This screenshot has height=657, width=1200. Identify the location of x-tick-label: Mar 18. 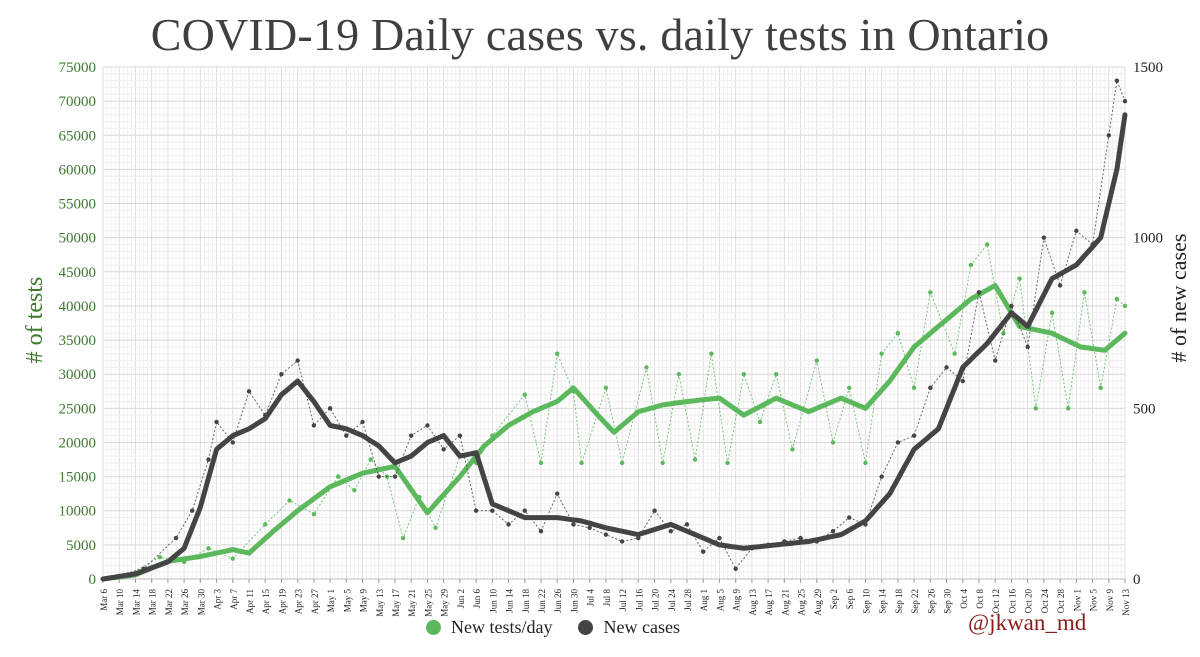
(153, 602).